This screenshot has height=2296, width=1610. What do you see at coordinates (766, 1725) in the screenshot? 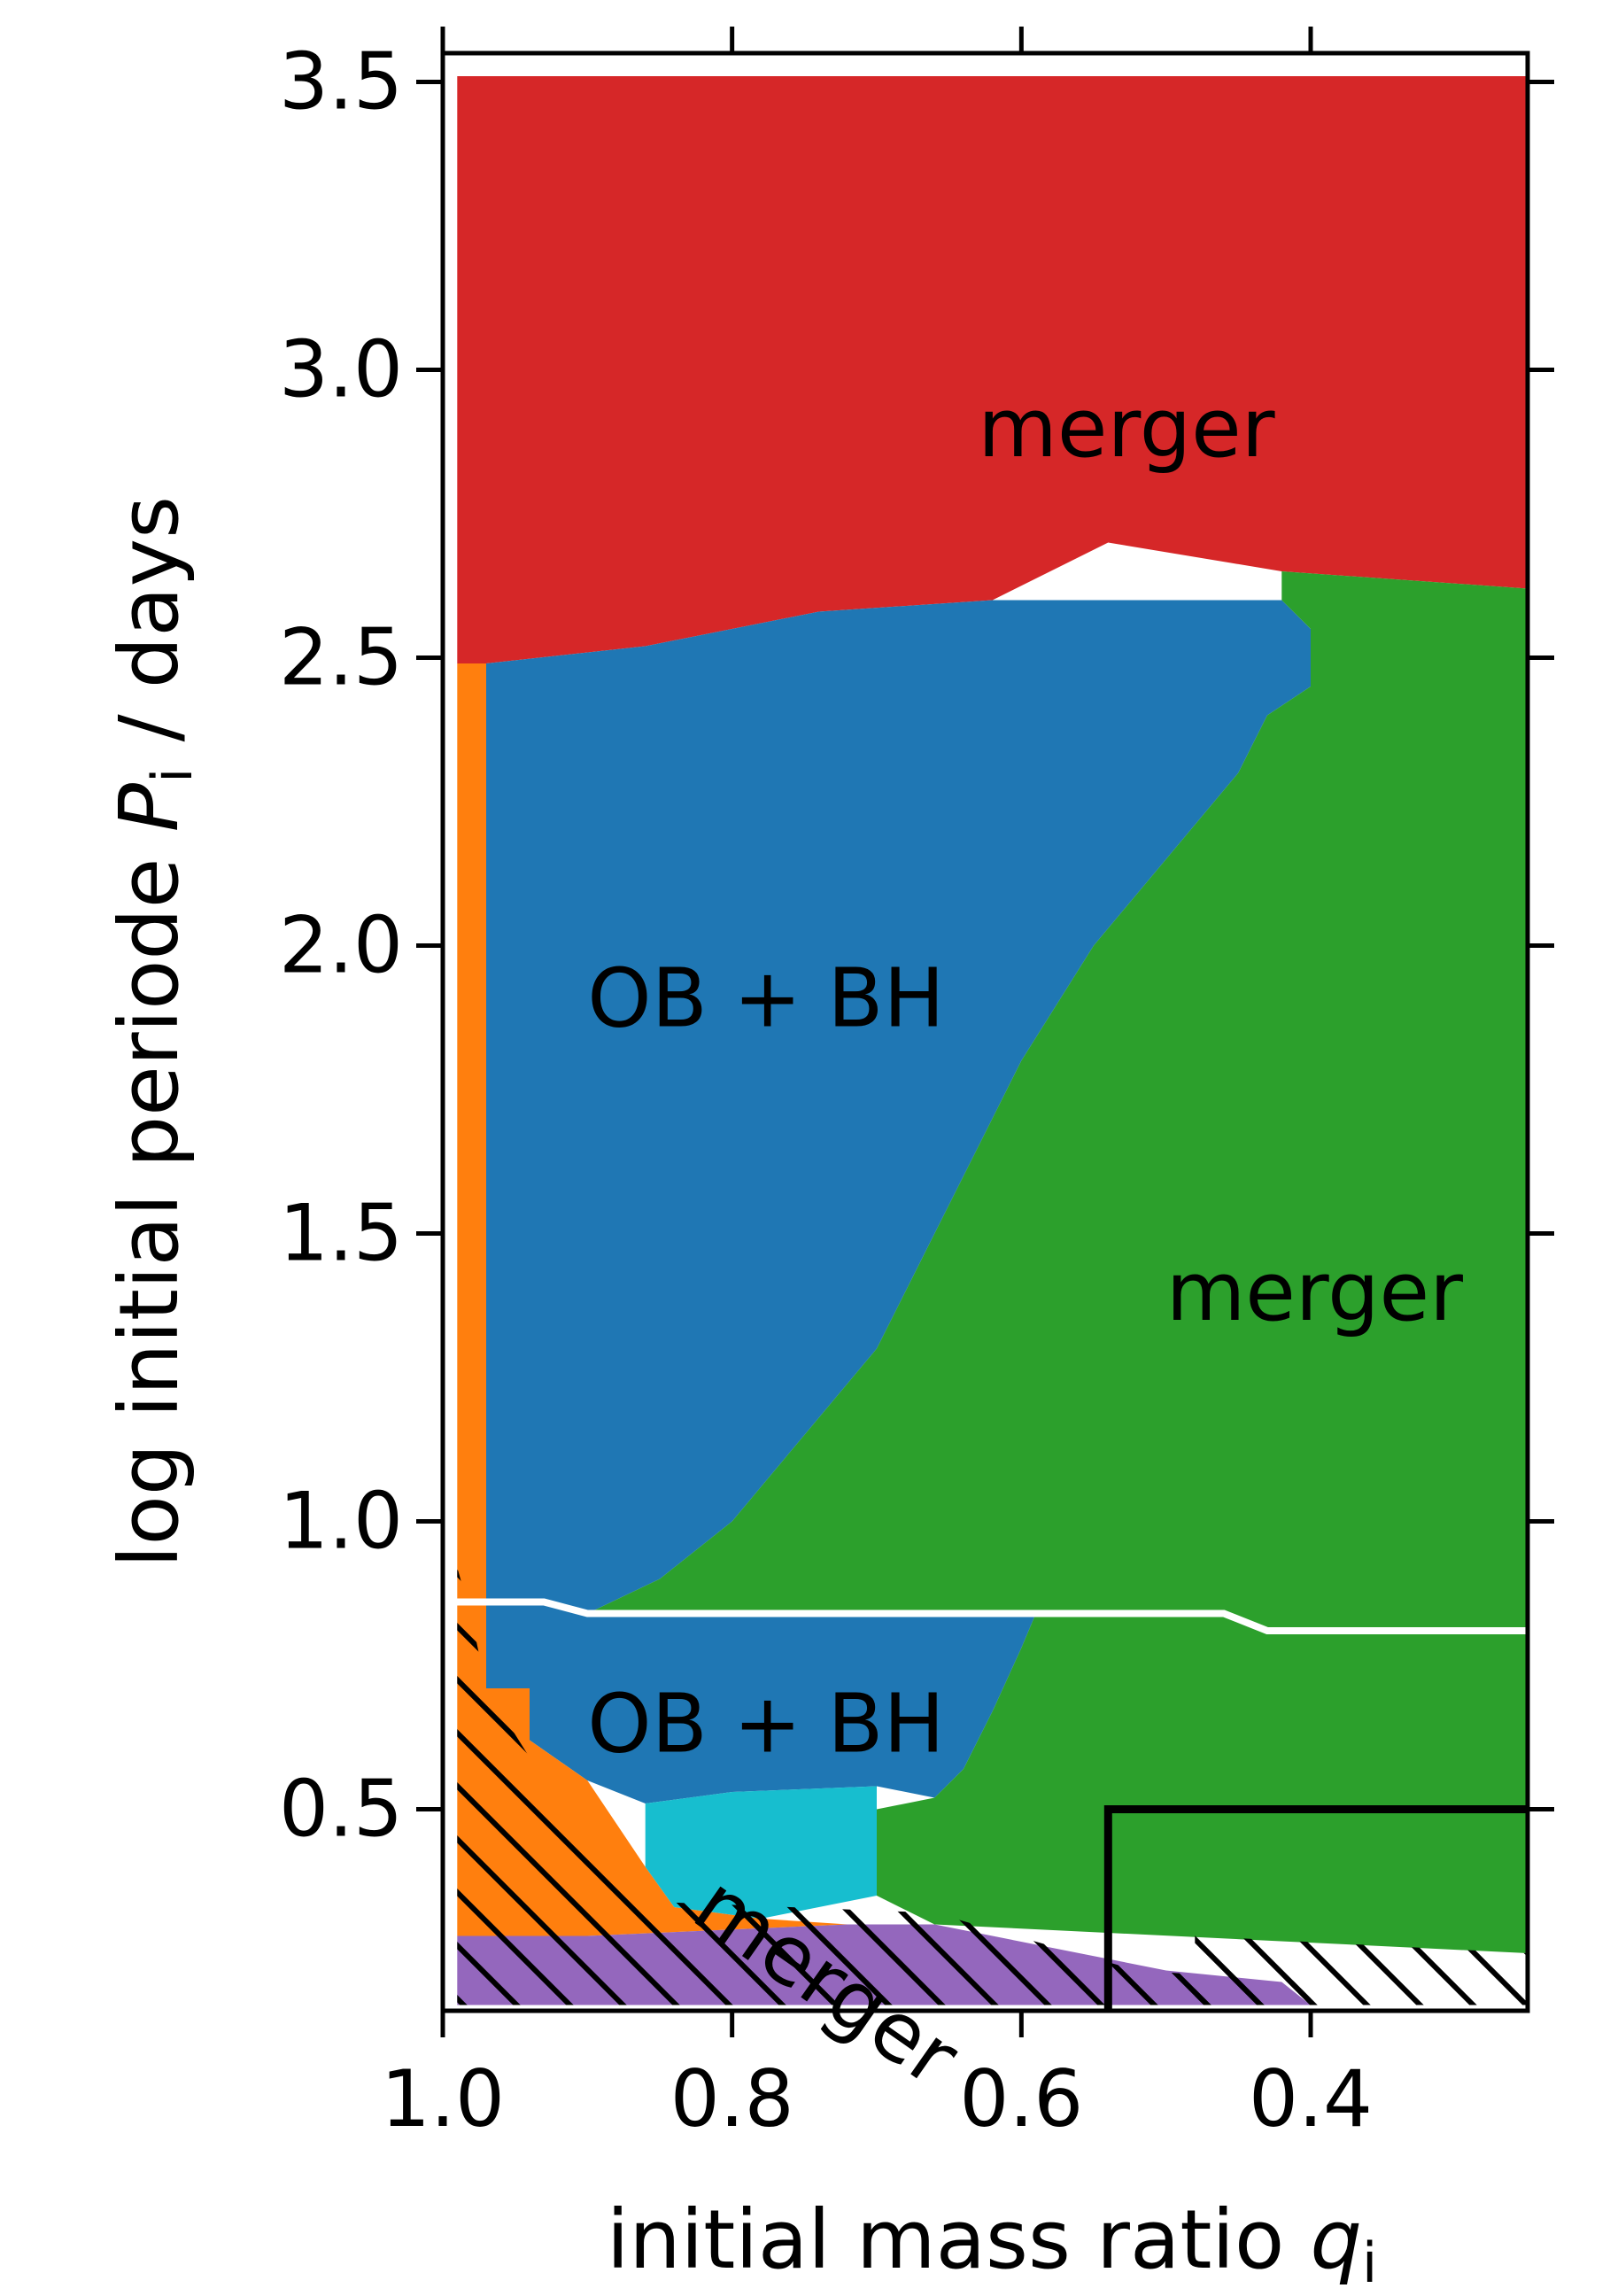
I see `region-label-4: OB + BH` at bounding box center [766, 1725].